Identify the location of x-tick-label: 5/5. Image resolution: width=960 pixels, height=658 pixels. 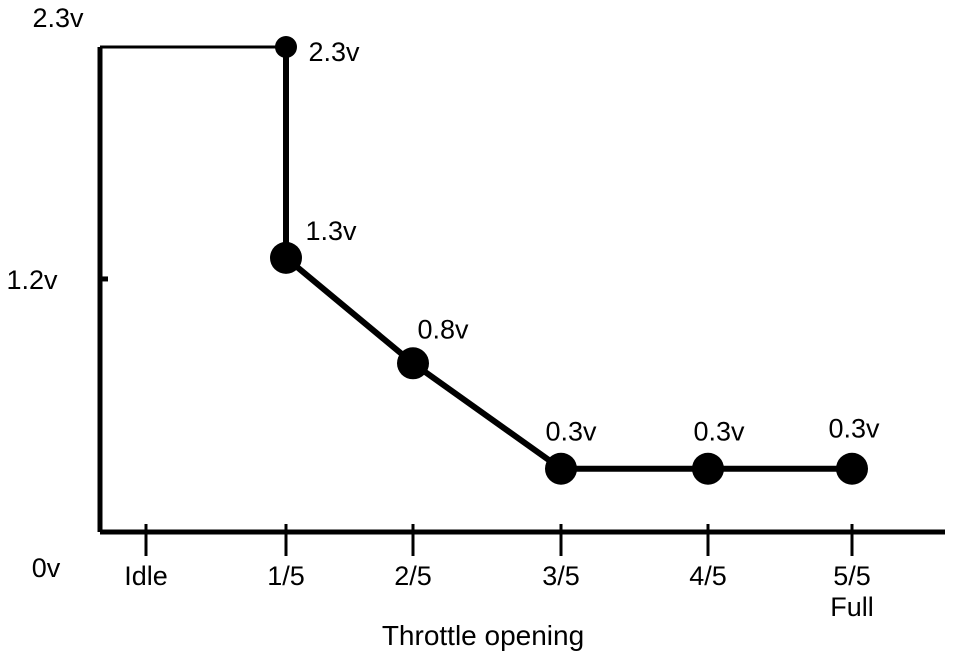
(852, 576).